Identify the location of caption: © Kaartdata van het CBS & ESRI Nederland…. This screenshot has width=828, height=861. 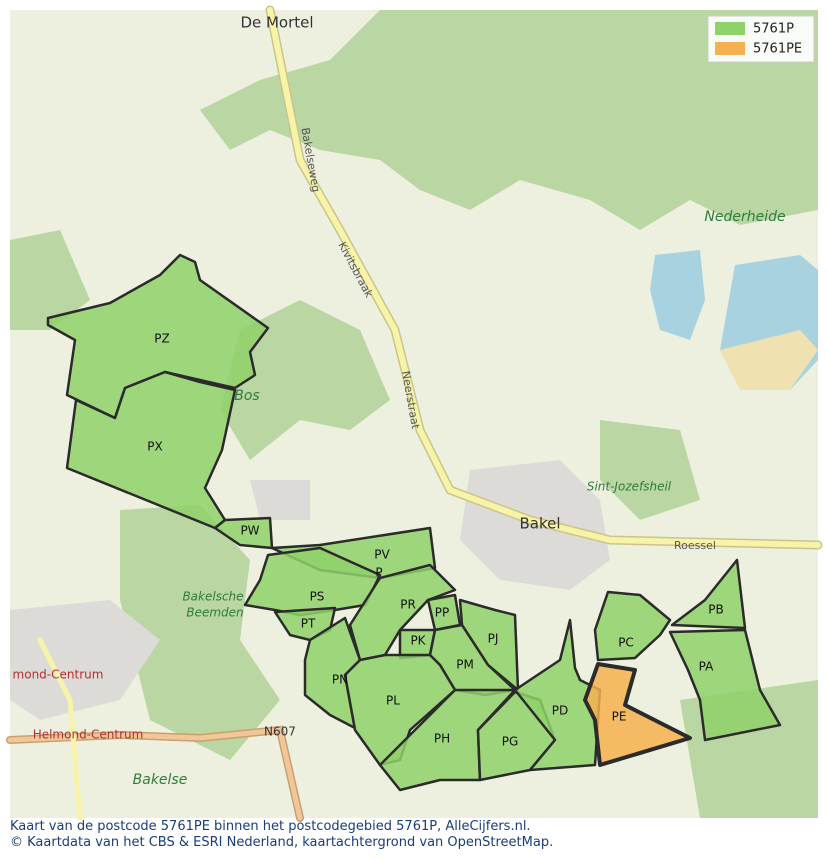
(282, 842).